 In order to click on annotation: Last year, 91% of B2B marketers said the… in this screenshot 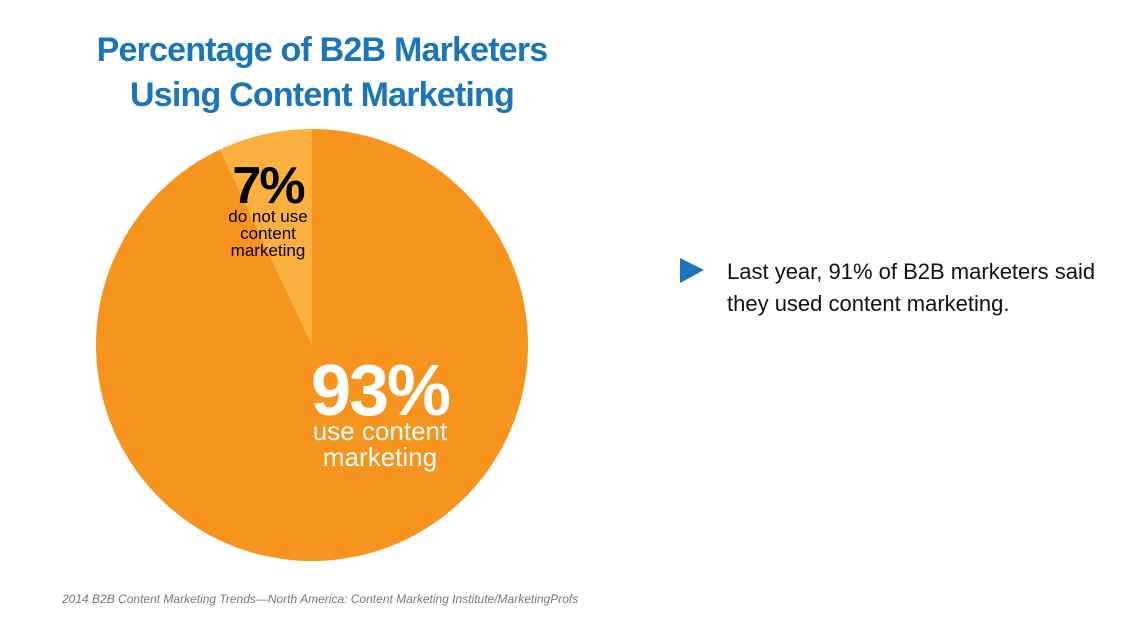, I will do `click(911, 287)`.